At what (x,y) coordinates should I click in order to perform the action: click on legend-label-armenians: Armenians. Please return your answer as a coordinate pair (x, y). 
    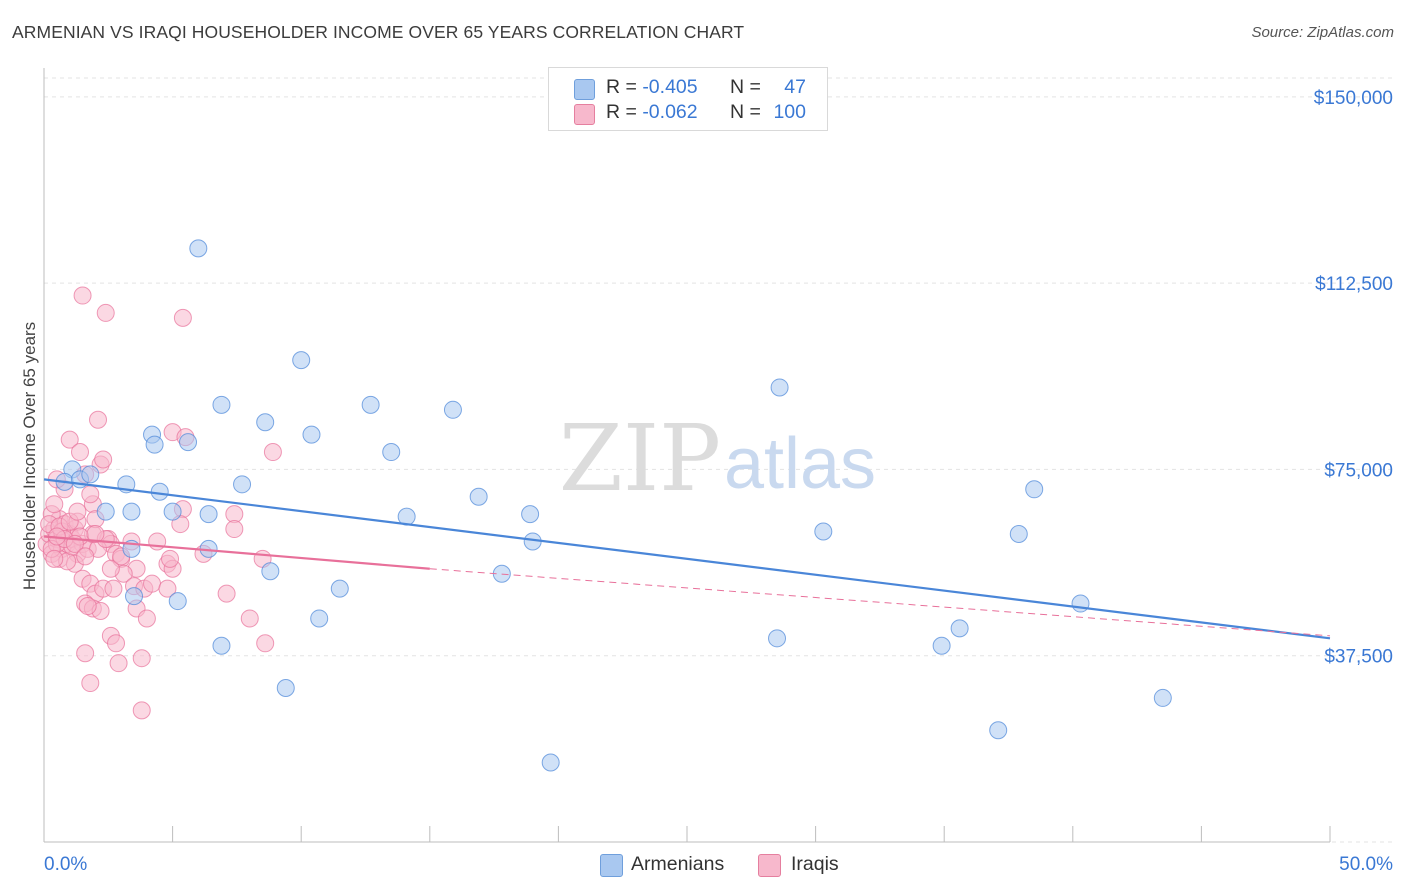
    Looking at the image, I should click on (678, 864).